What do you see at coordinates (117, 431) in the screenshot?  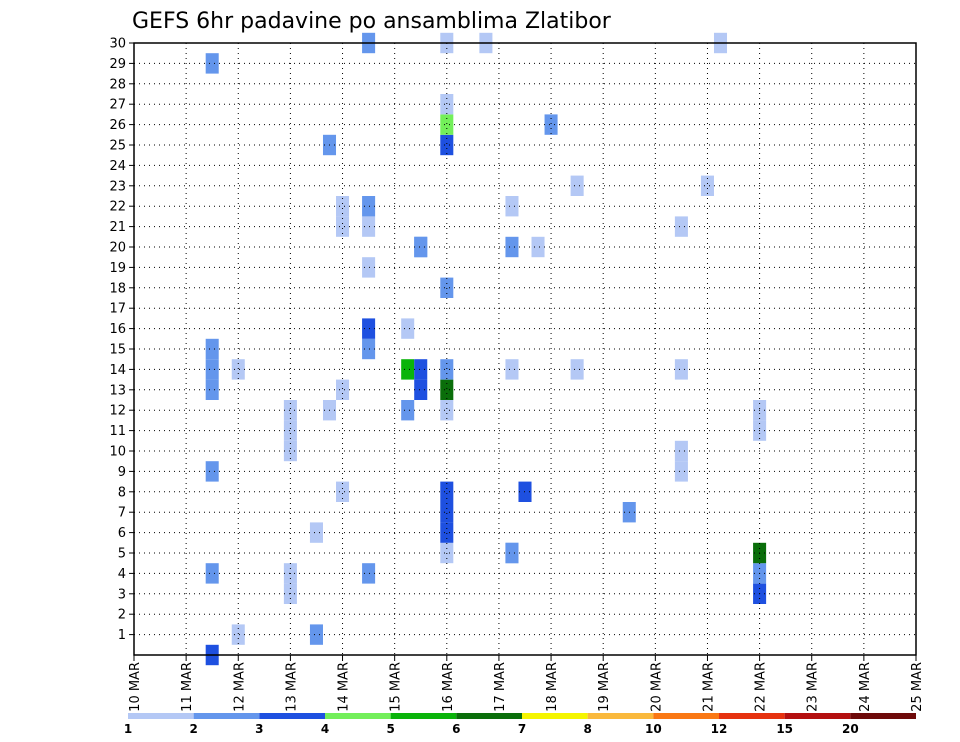 I see `y-tick-label: 11` at bounding box center [117, 431].